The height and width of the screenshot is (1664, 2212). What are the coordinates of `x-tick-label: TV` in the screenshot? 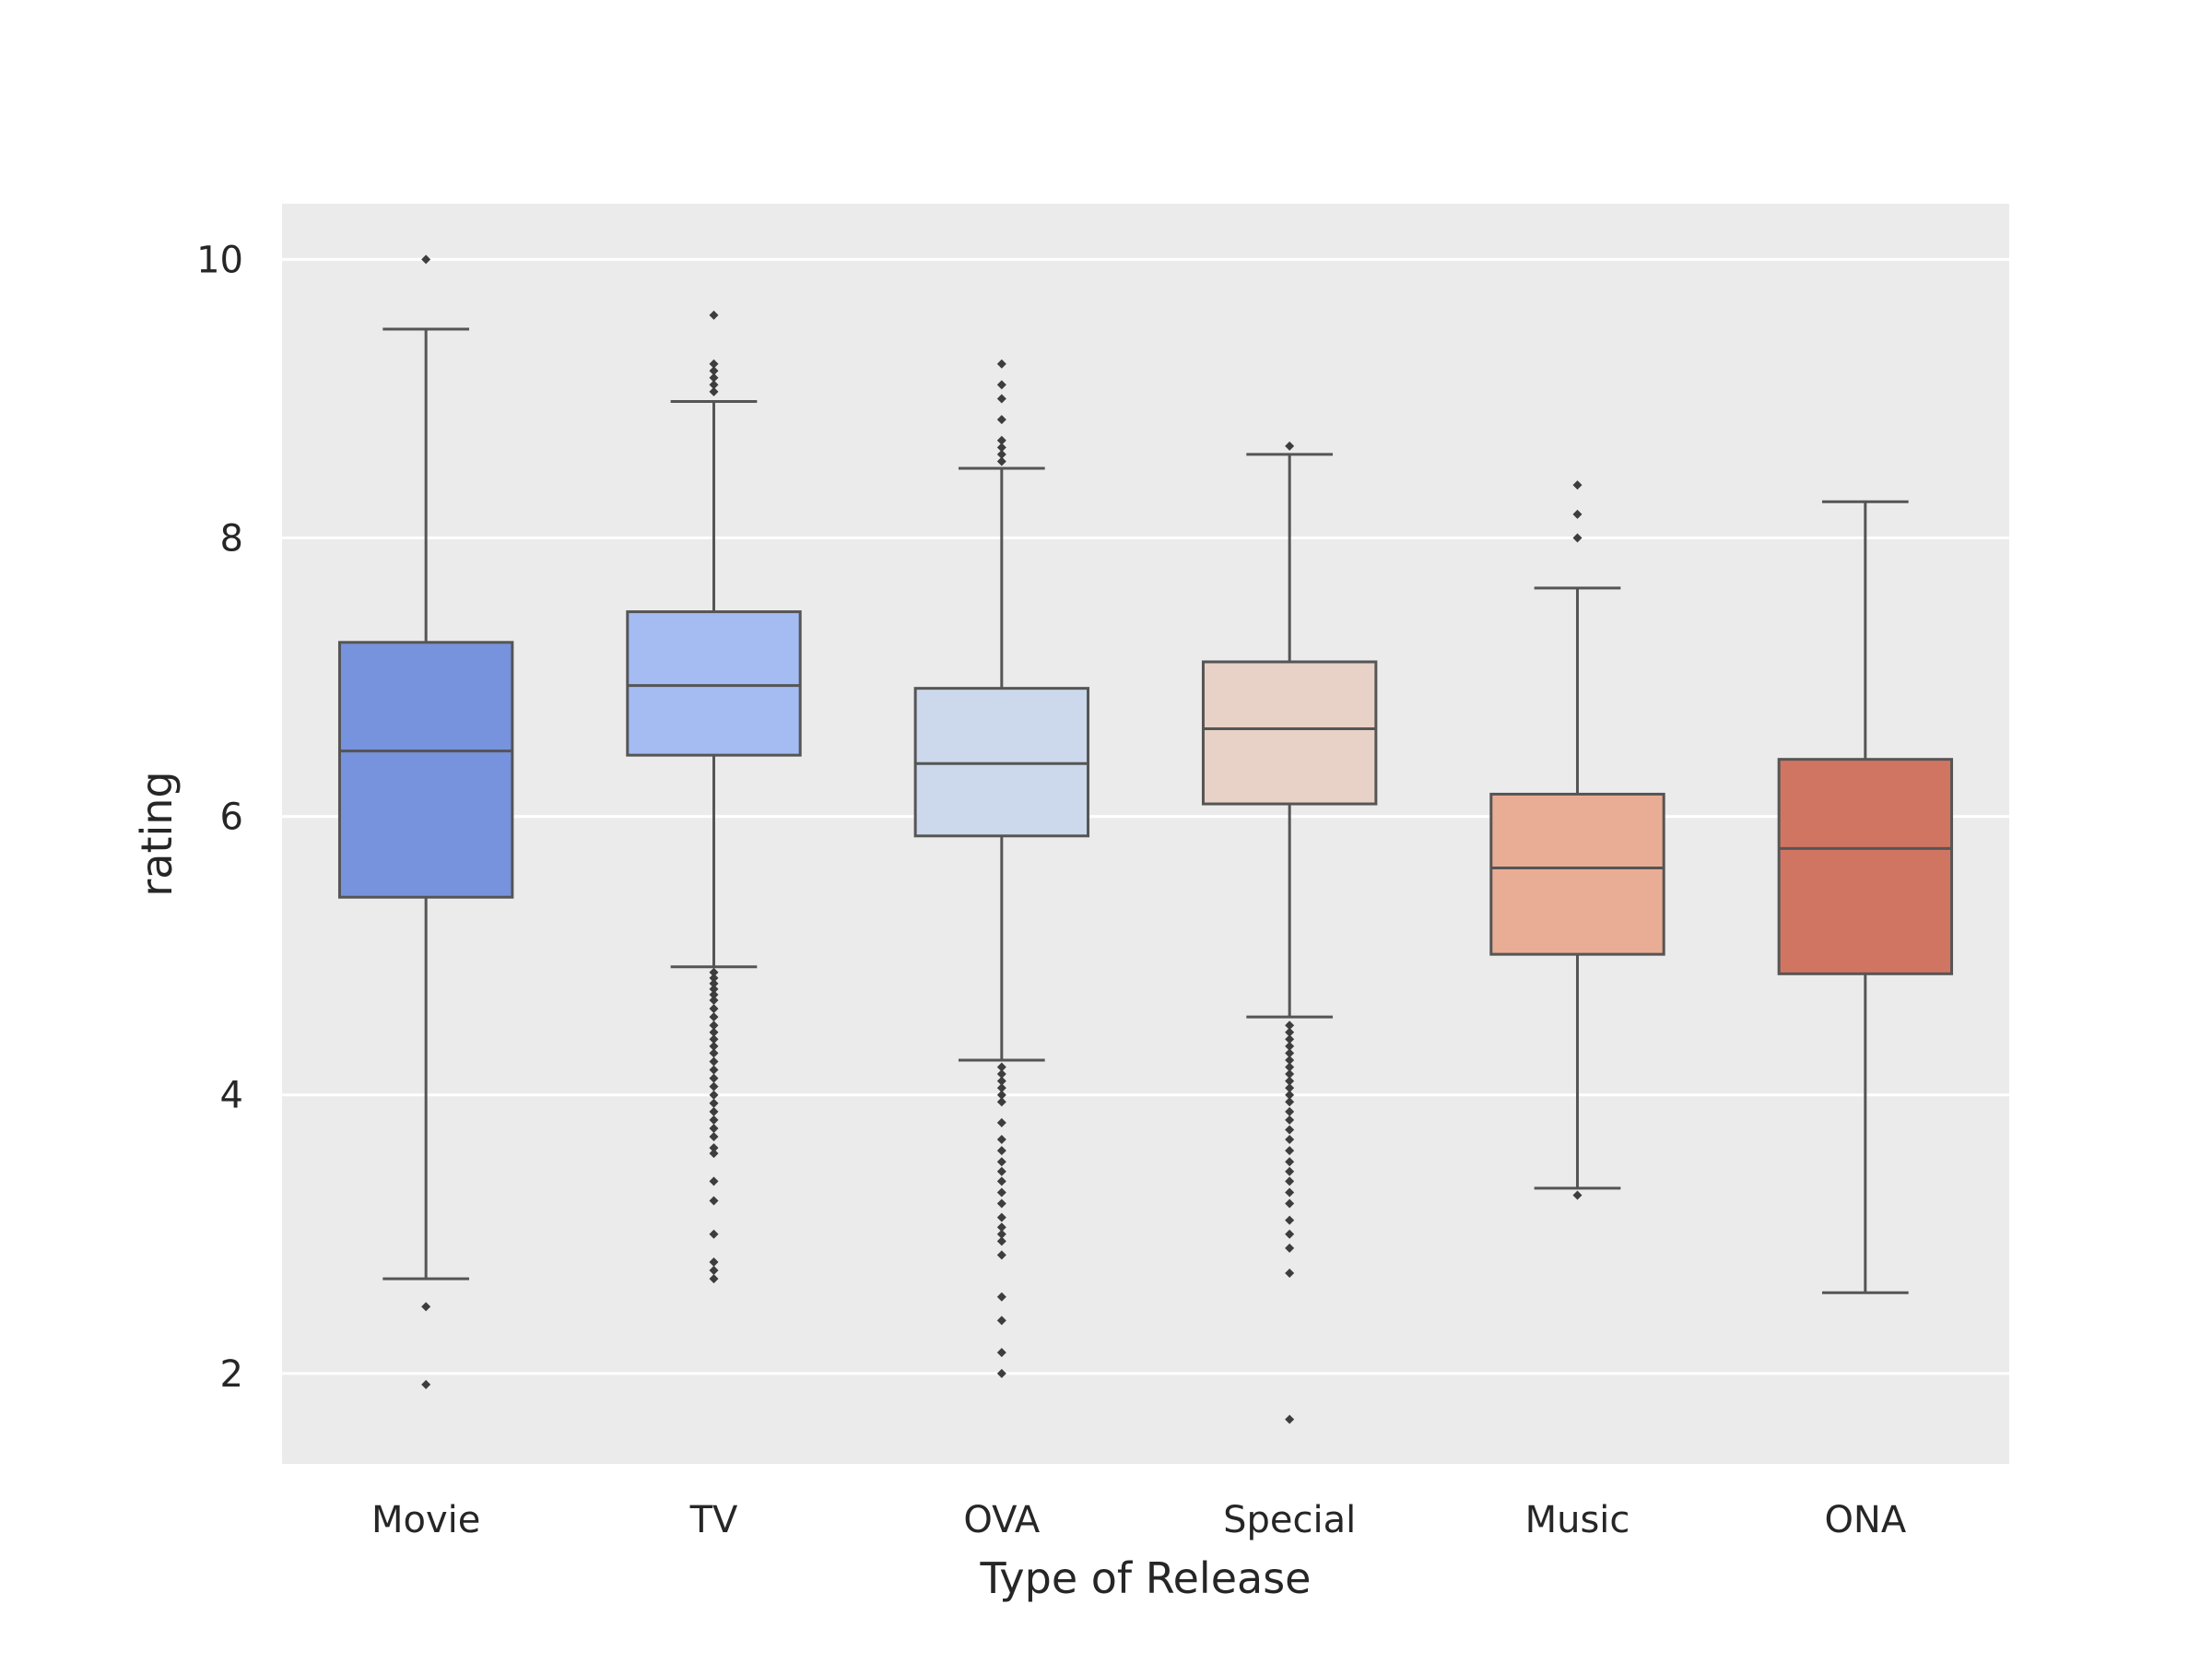 It's located at (713, 1520).